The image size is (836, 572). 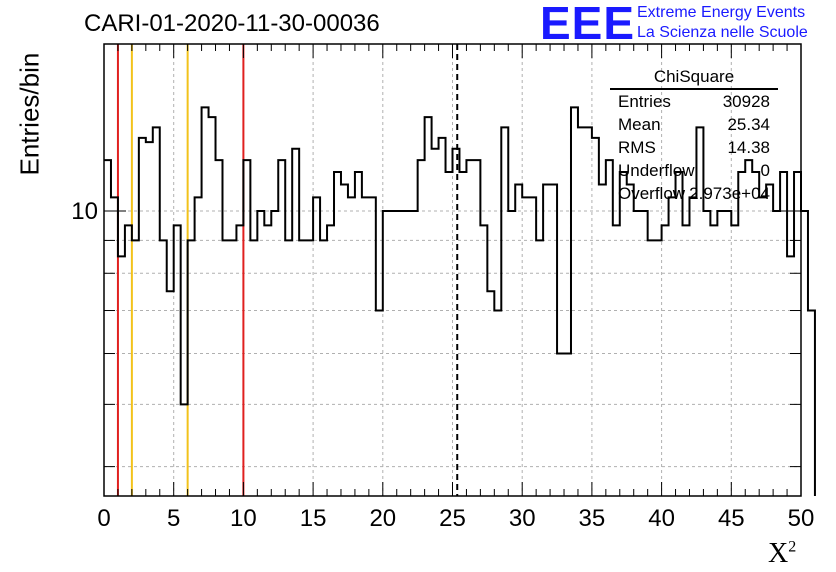 What do you see at coordinates (729, 193) in the screenshot?
I see `stats-value: 2.973e+04` at bounding box center [729, 193].